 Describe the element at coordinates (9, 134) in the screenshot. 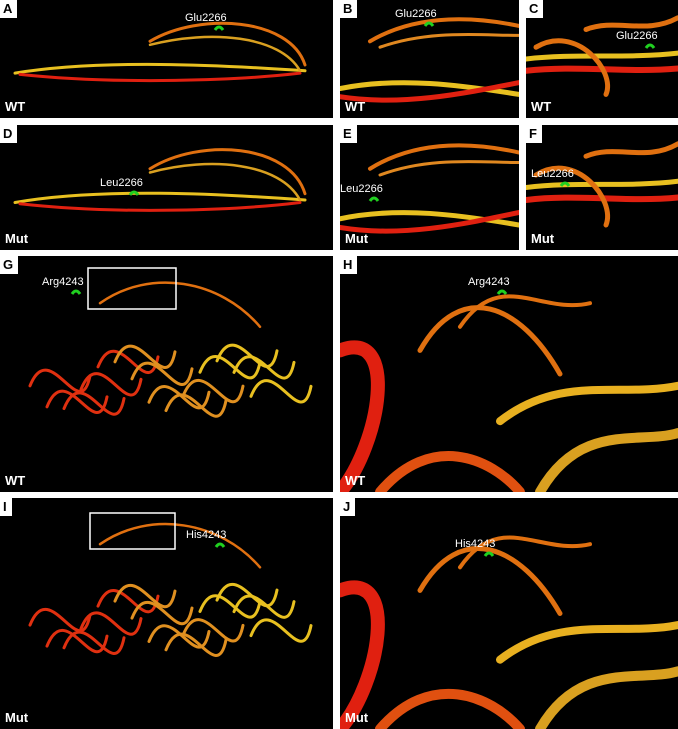

I see `panel-letter: D` at that location.